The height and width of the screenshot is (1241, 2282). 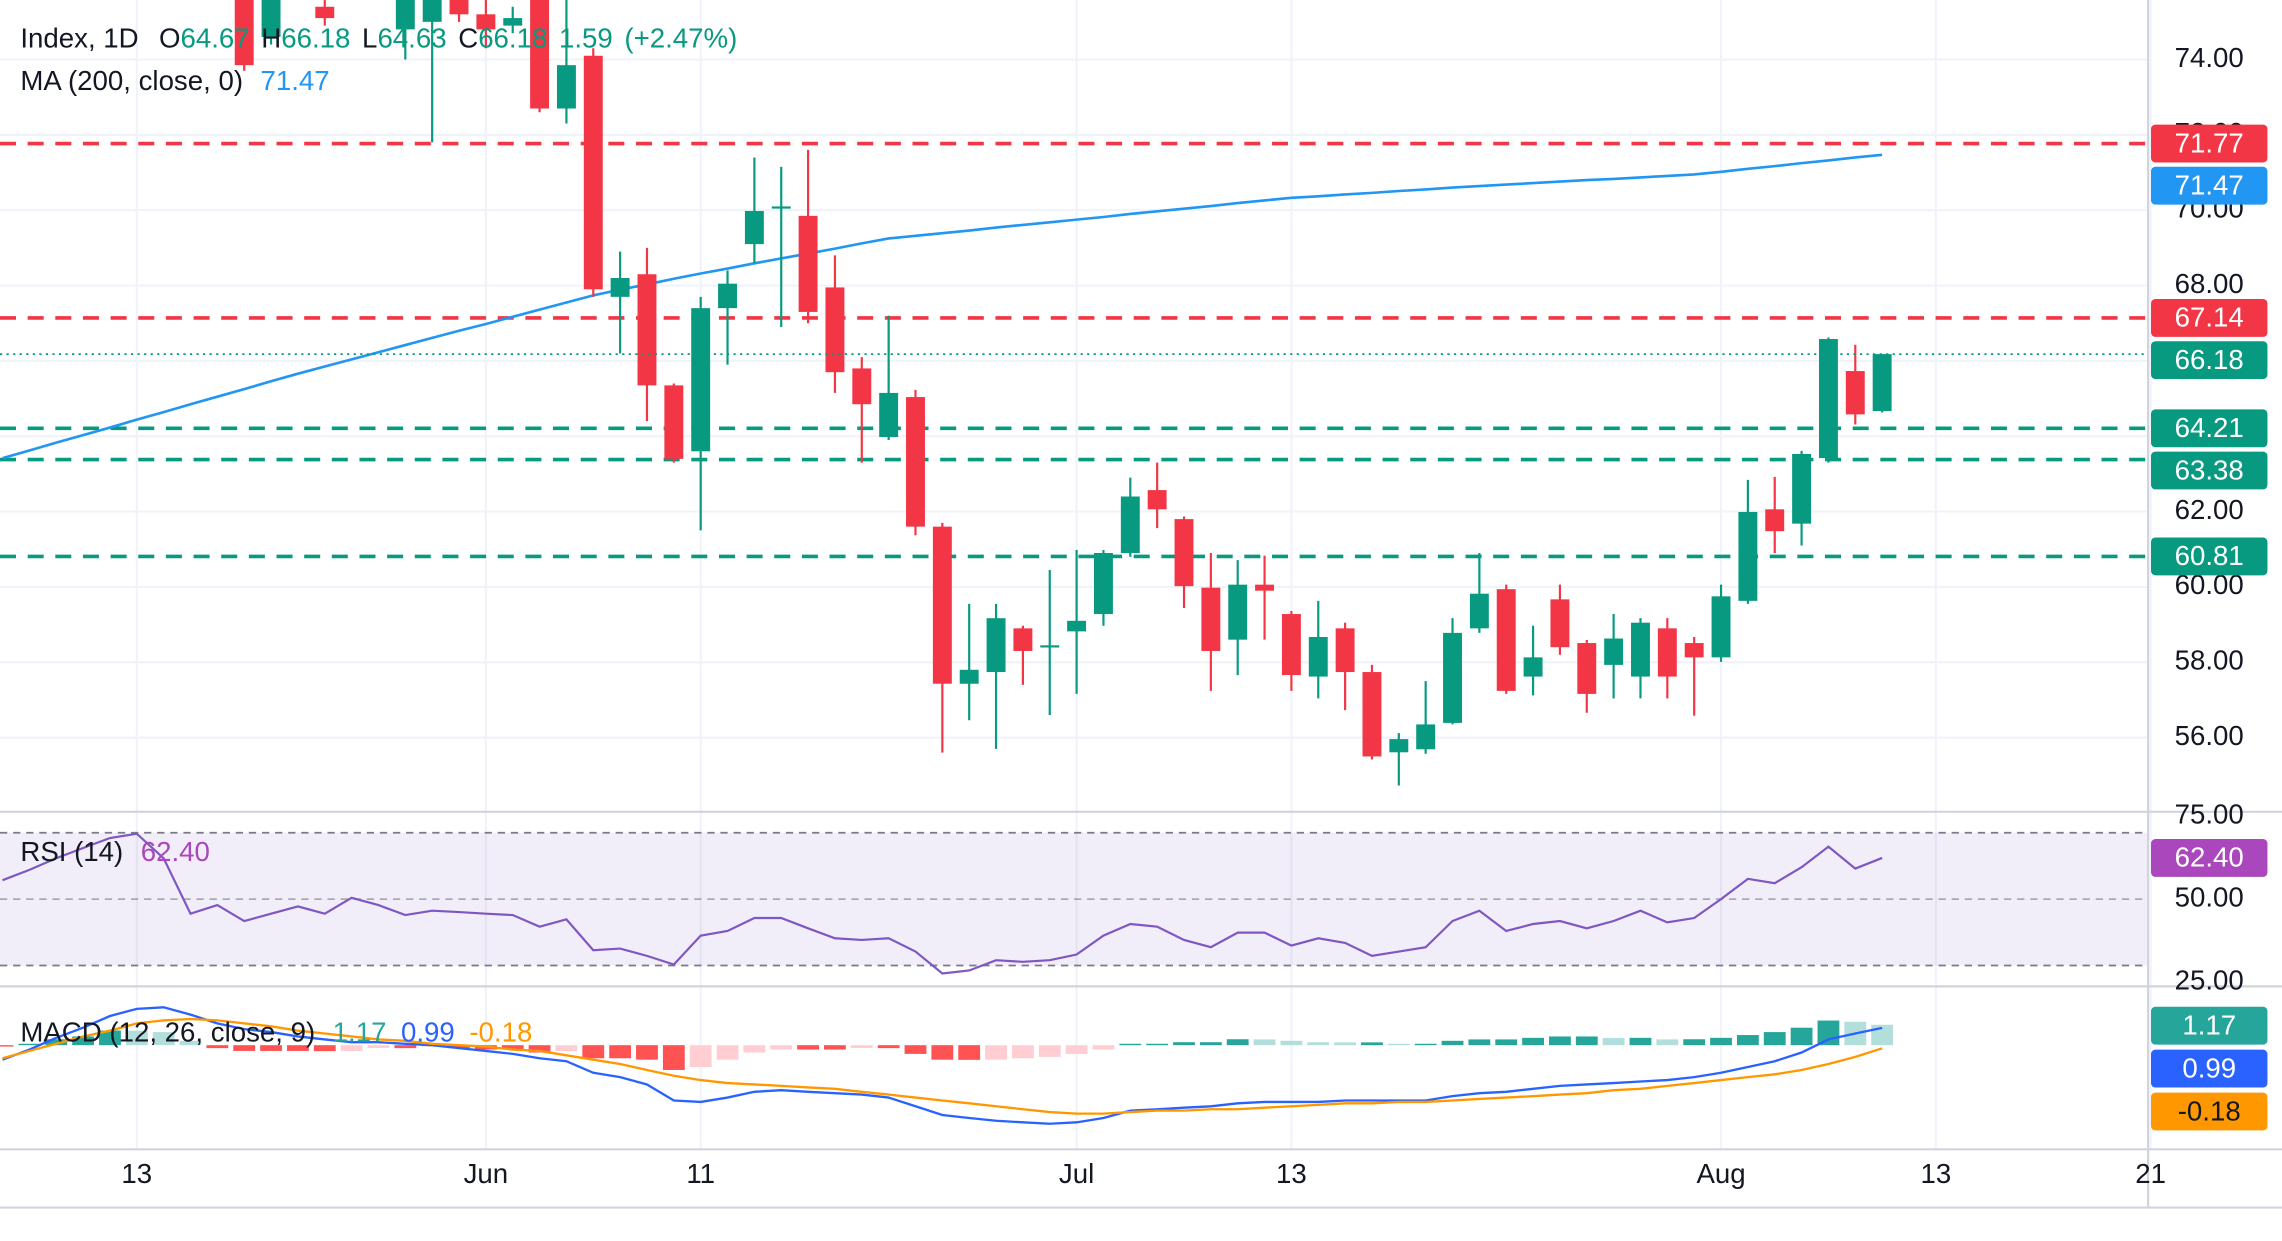 I want to click on legend-value: -0.18, so click(x=500, y=1032).